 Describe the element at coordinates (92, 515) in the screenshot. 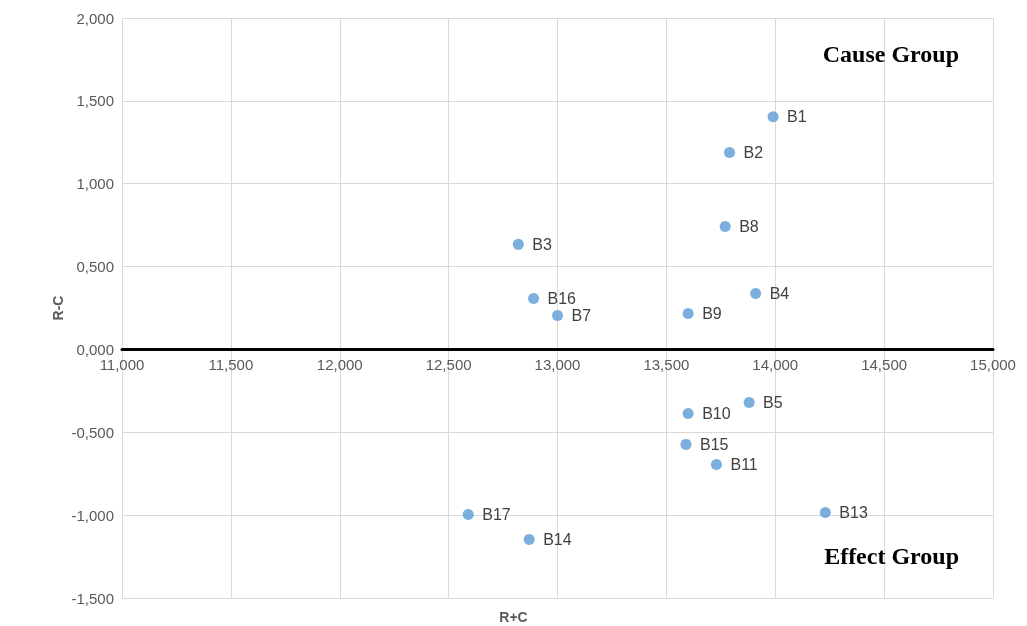

I see `y-tick-label: -1,000` at that location.